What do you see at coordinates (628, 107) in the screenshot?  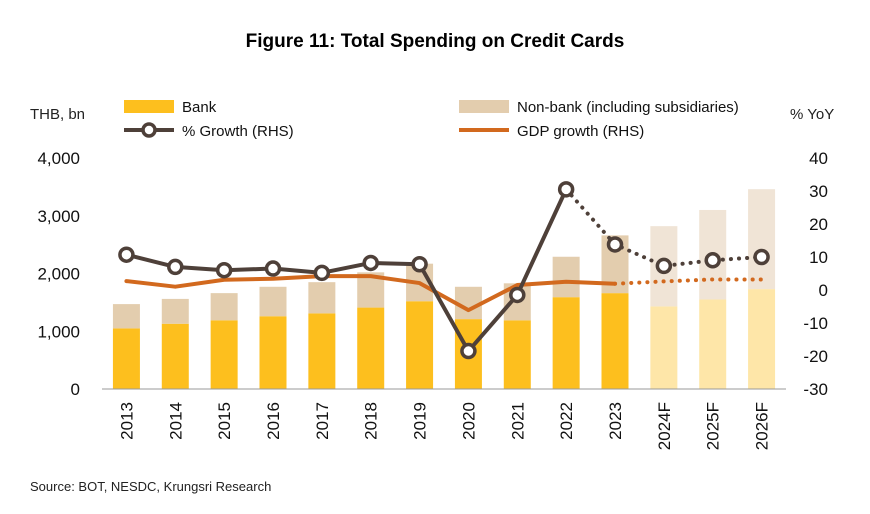 I see `legend-nonbank-label: Non-bank (including subsidiaries)` at bounding box center [628, 107].